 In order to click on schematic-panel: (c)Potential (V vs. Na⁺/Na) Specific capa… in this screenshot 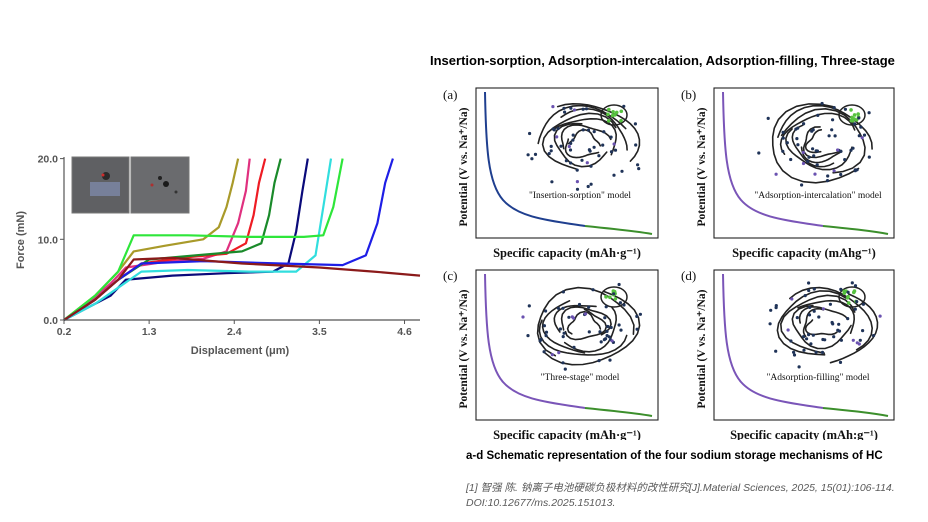, I will do `click(551, 354)`.